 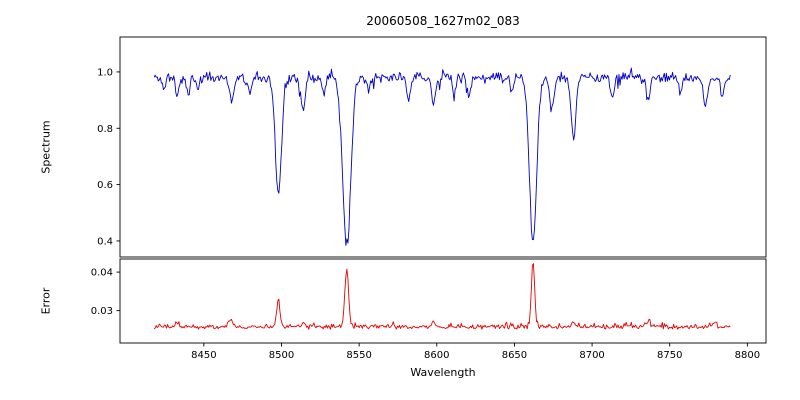 What do you see at coordinates (443, 21) in the screenshot?
I see `chart-title: 20060508_1627m02_083` at bounding box center [443, 21].